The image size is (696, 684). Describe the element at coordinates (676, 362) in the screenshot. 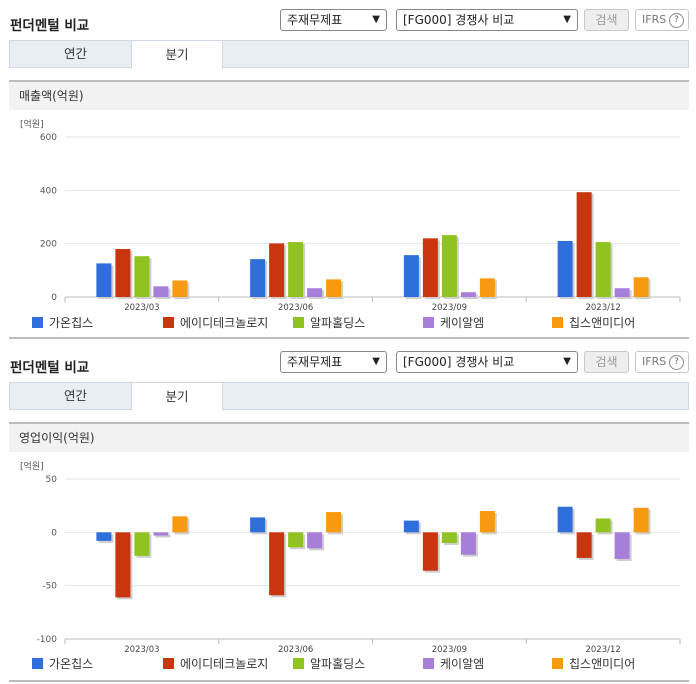

I see `help-icon: ?` at that location.